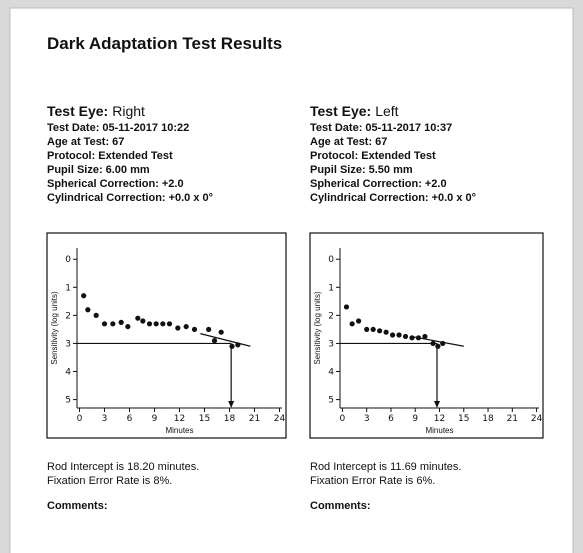 The width and height of the screenshot is (583, 553). Describe the element at coordinates (385, 467) in the screenshot. I see `rod-intercept: Rod Intercept is 11.69 minutes.` at that location.